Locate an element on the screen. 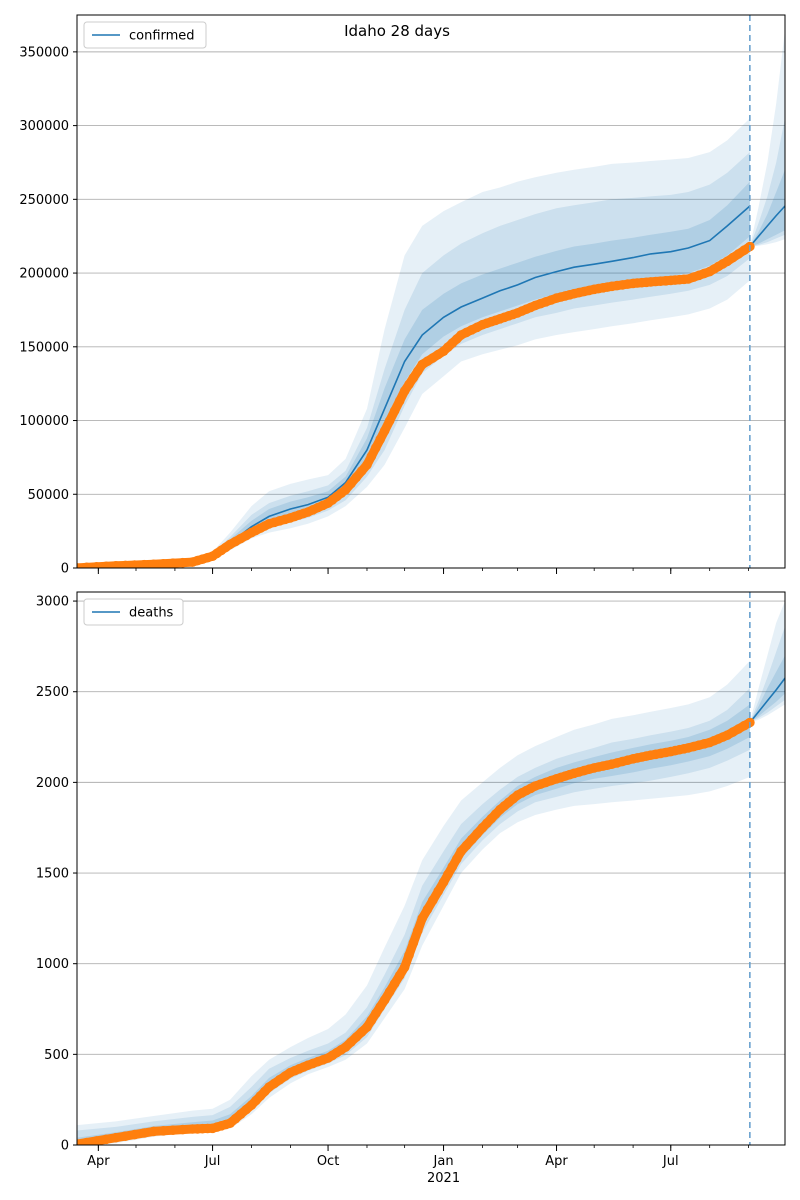  legend-label: confirmed is located at coordinates (162, 36).